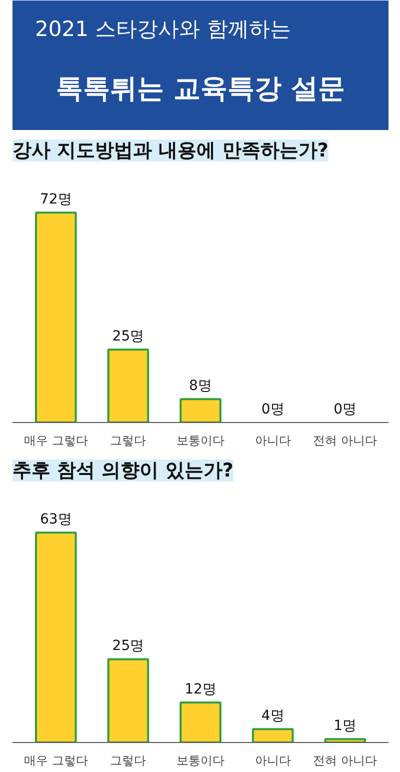 The width and height of the screenshot is (400, 772). What do you see at coordinates (56, 520) in the screenshot?
I see `data-label: 63명` at bounding box center [56, 520].